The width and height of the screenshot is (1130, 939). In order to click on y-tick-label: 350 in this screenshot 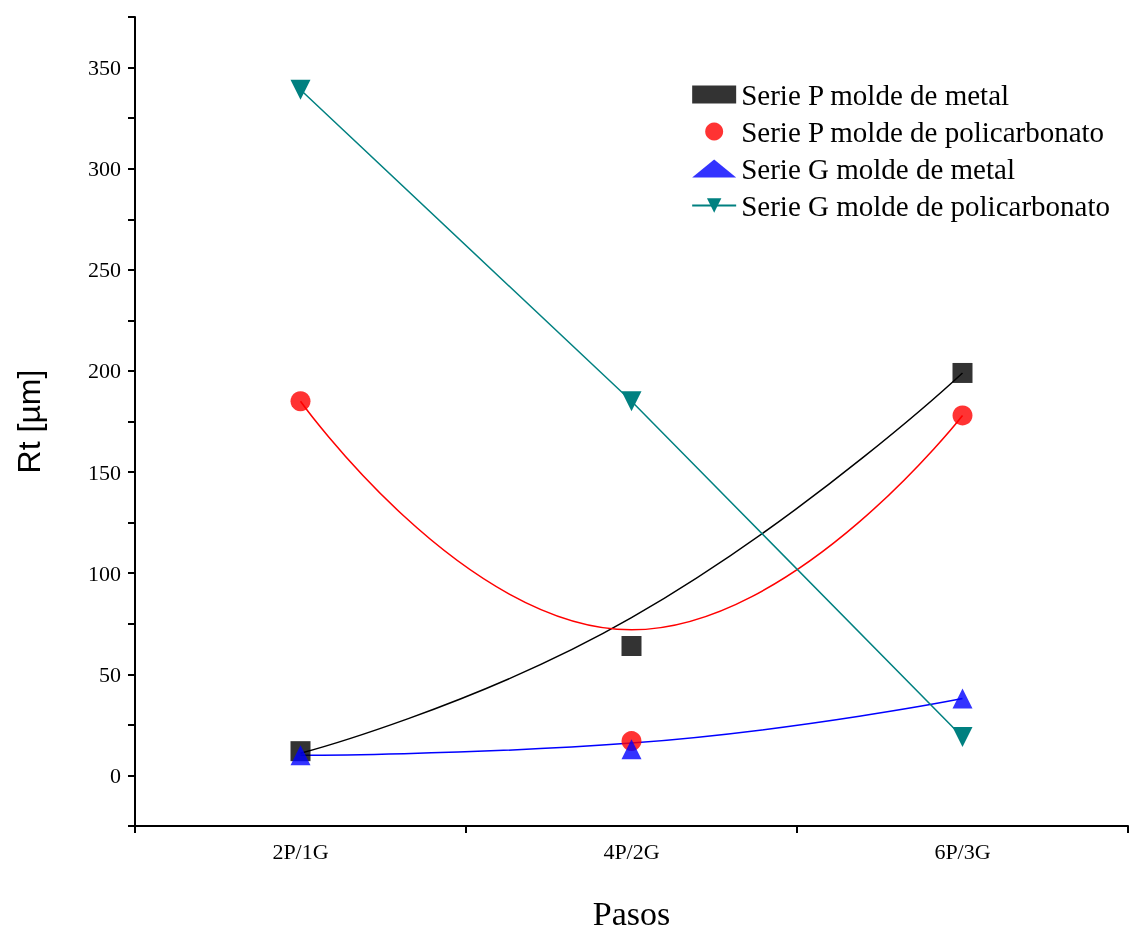, I will do `click(104, 68)`.